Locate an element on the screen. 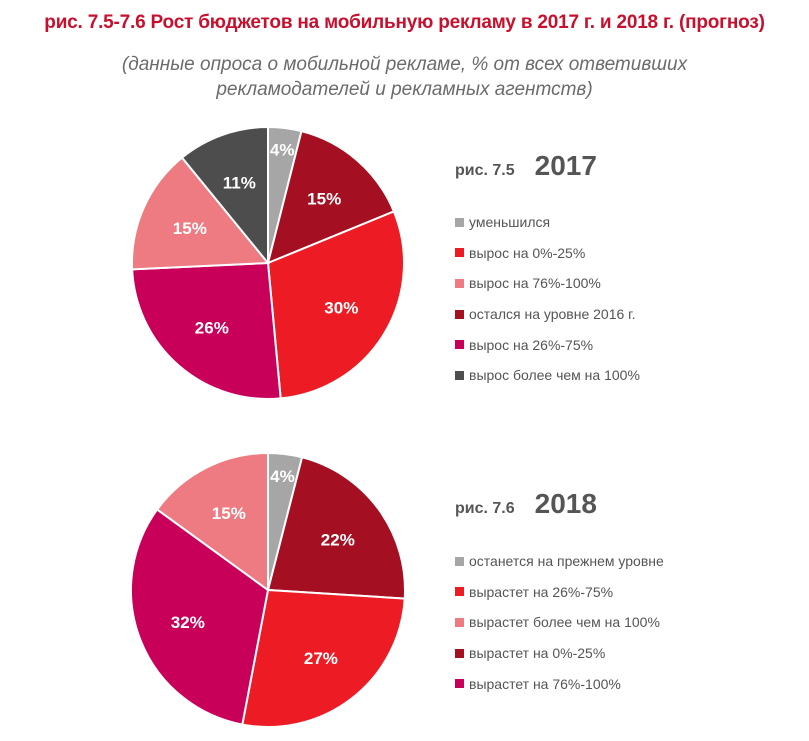 This screenshot has width=809, height=741. legend-label-2017-1: вырос на 0%-25% is located at coordinates (527, 252).